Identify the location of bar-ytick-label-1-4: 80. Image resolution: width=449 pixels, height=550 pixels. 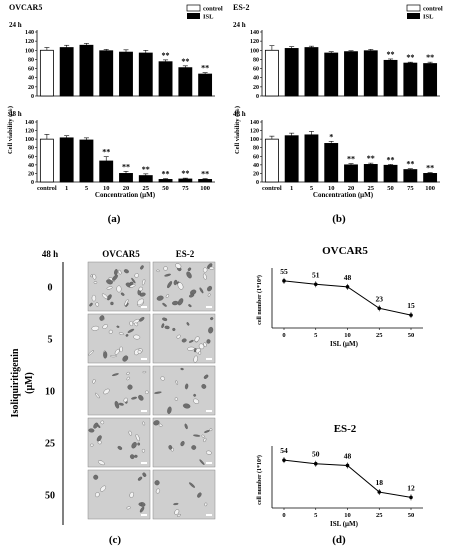
(31, 149).